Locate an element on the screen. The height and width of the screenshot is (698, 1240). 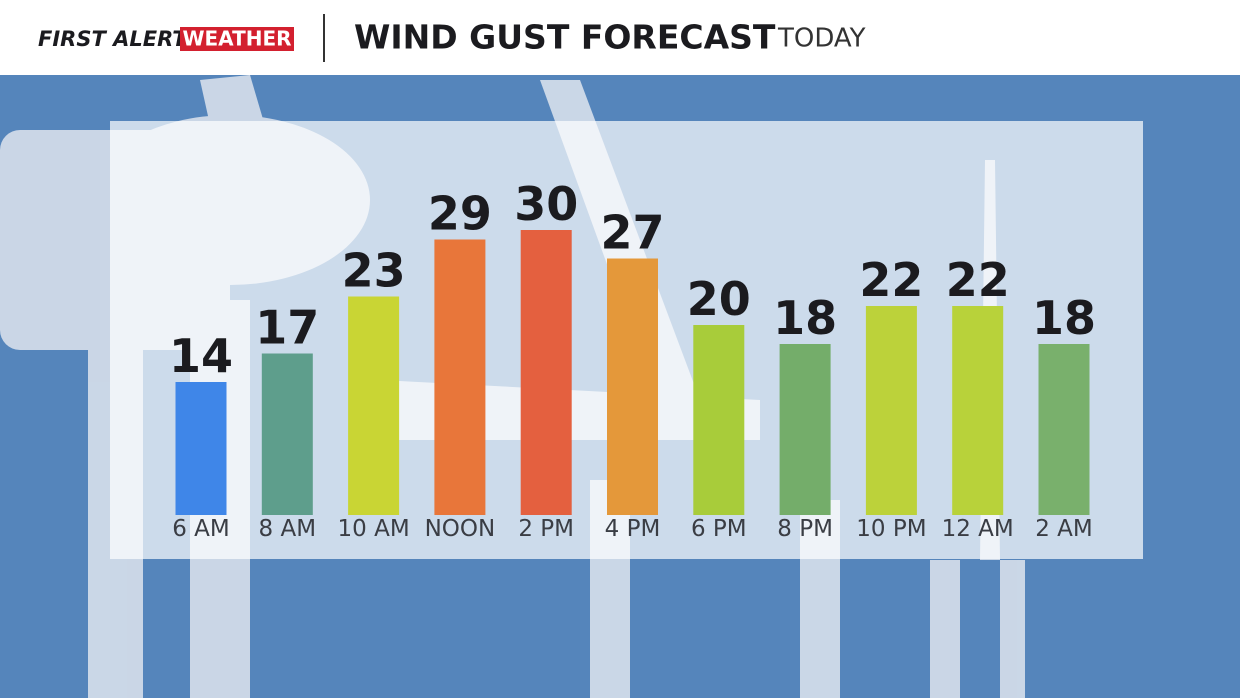
x-tick-label: 4 PM is located at coordinates (633, 529).